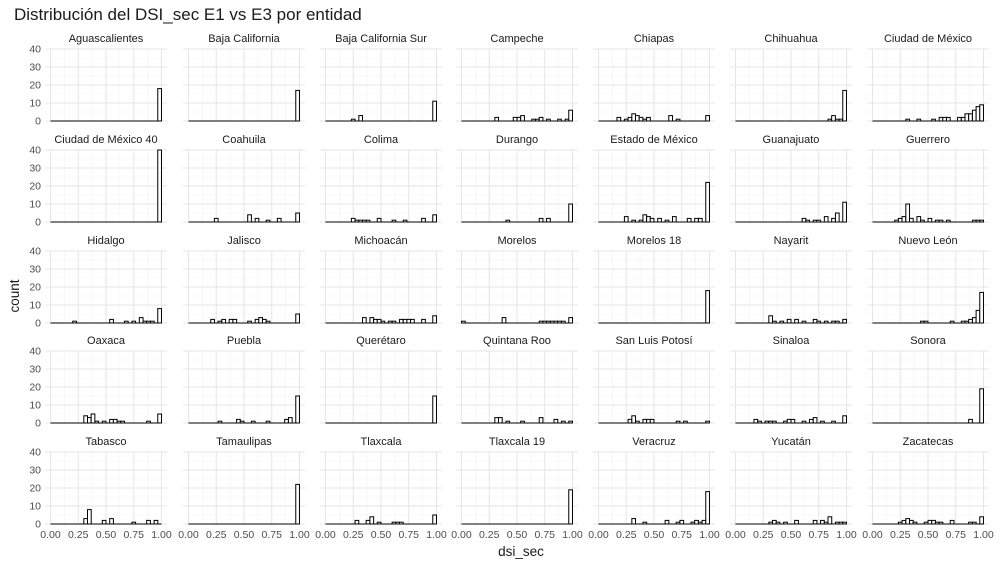 This screenshot has height=568, width=1002. Describe the element at coordinates (35, 252) in the screenshot. I see `y-tick-label: 40` at that location.